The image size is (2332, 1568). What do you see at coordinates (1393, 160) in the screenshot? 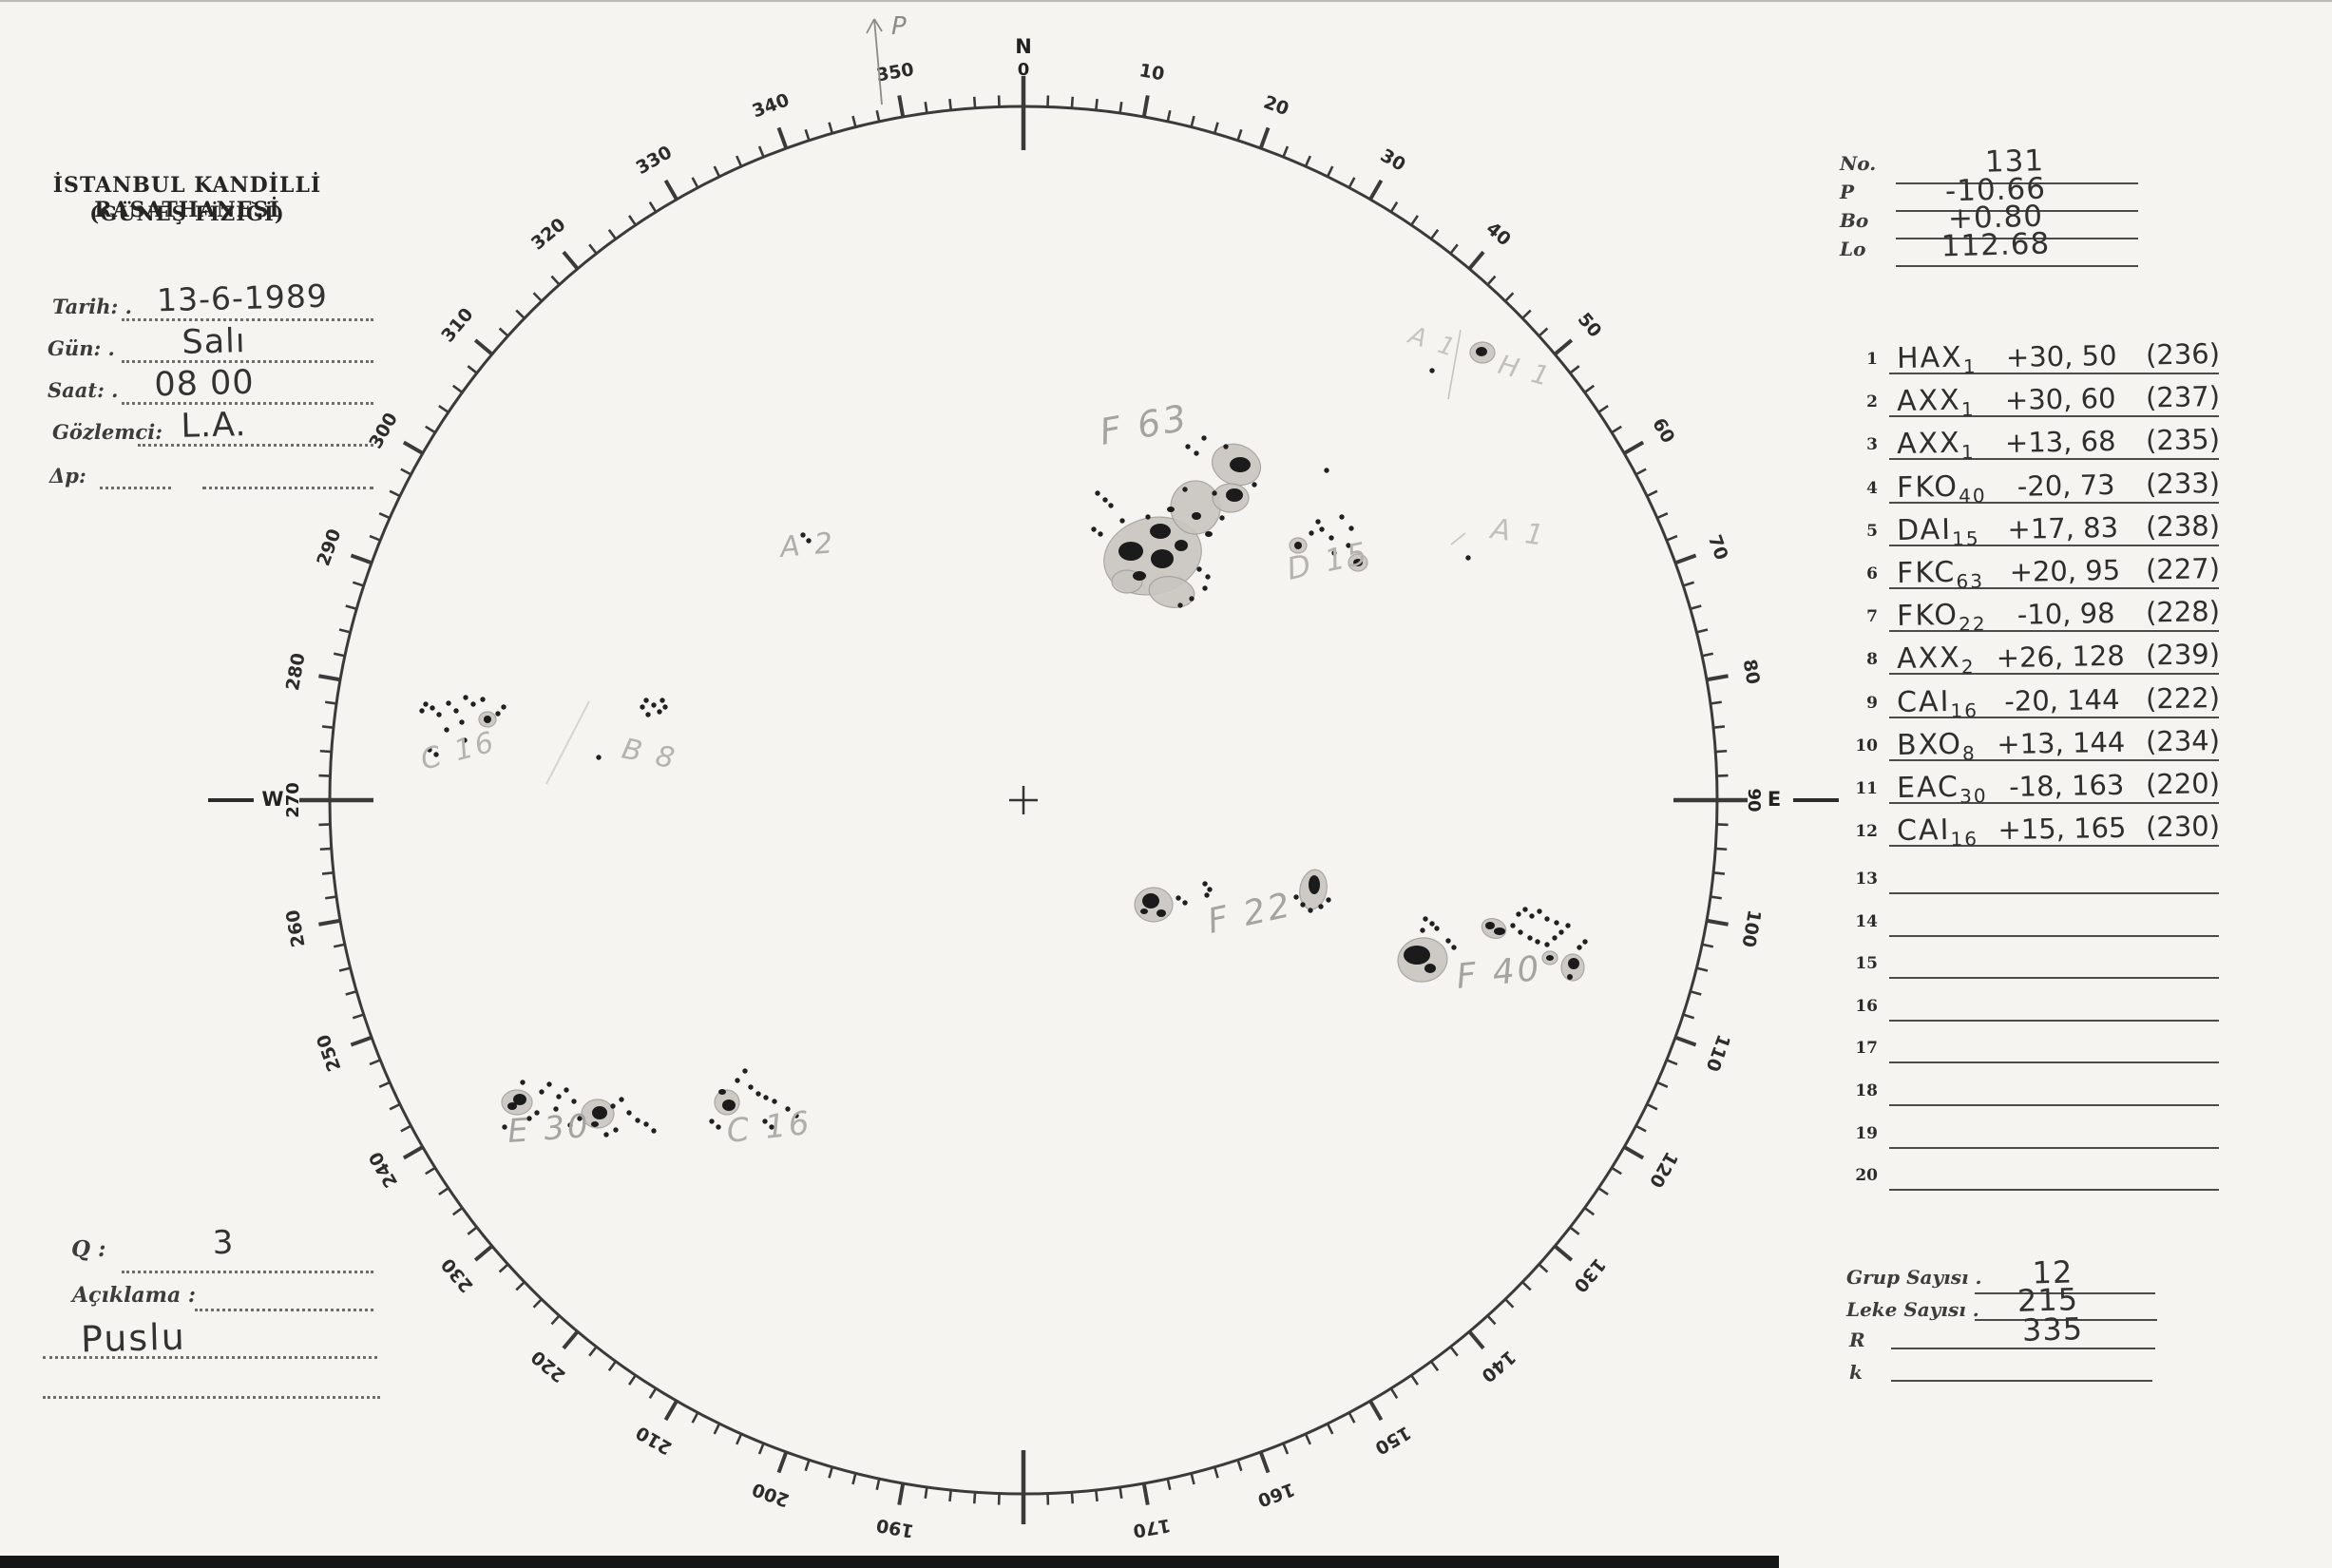
I see `svg-text: 30` at bounding box center [1393, 160].